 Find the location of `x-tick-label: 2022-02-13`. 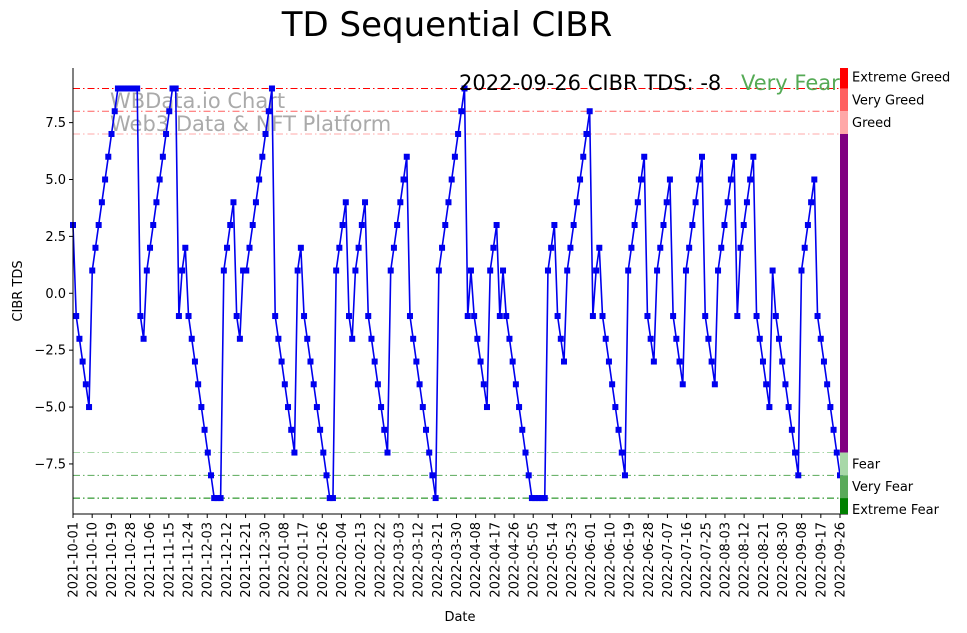

x-tick-label: 2022-02-13 is located at coordinates (361, 560).